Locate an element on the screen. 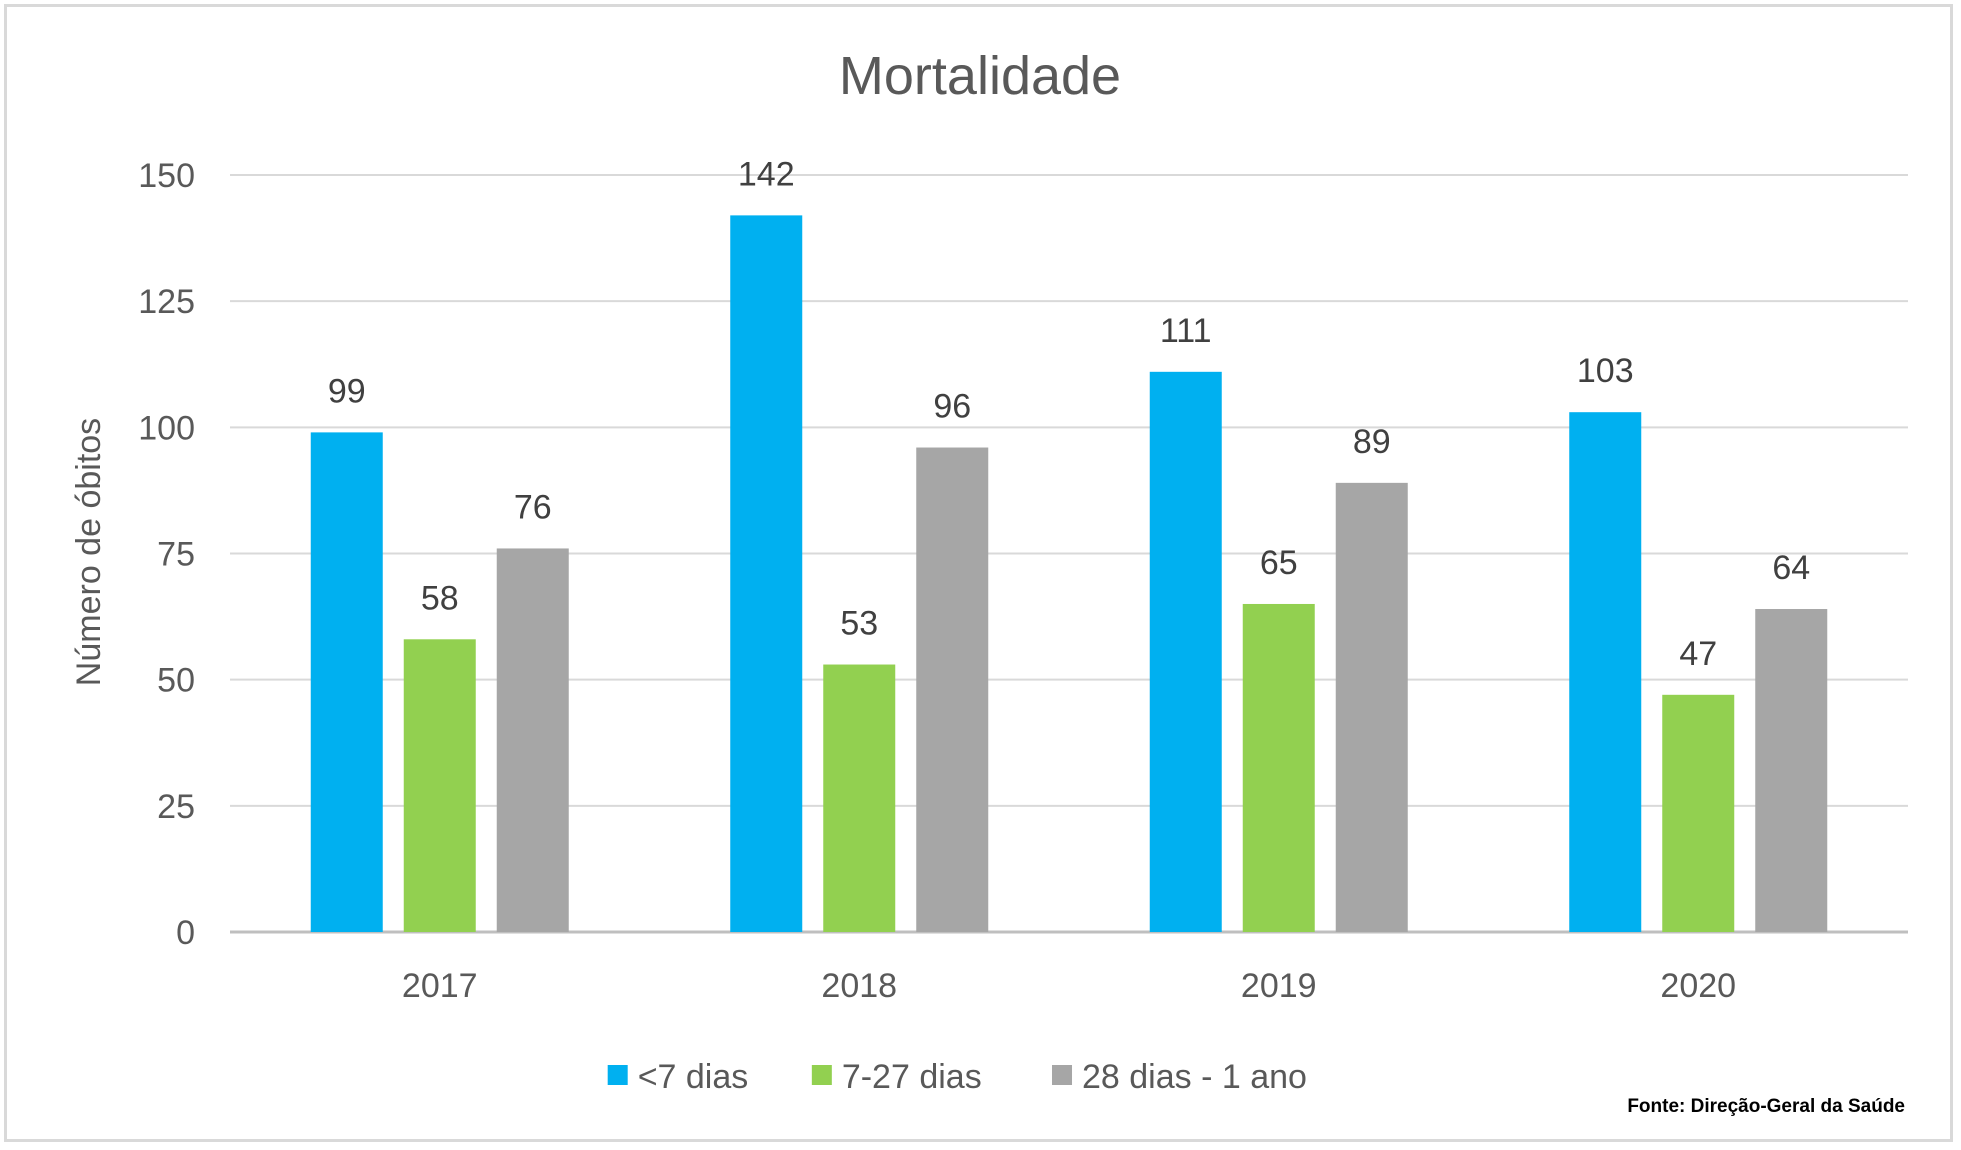 Image resolution: width=1961 pixels, height=1150 pixels. y-axis-label: Número de óbitos is located at coordinates (89, 552).